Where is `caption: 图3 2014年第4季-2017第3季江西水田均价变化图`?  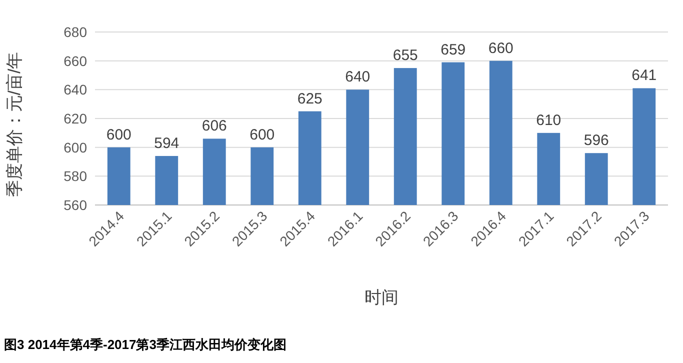 caption: 图3 2014年第4季-2017第3季江西水田均价变化图 is located at coordinates (145, 344).